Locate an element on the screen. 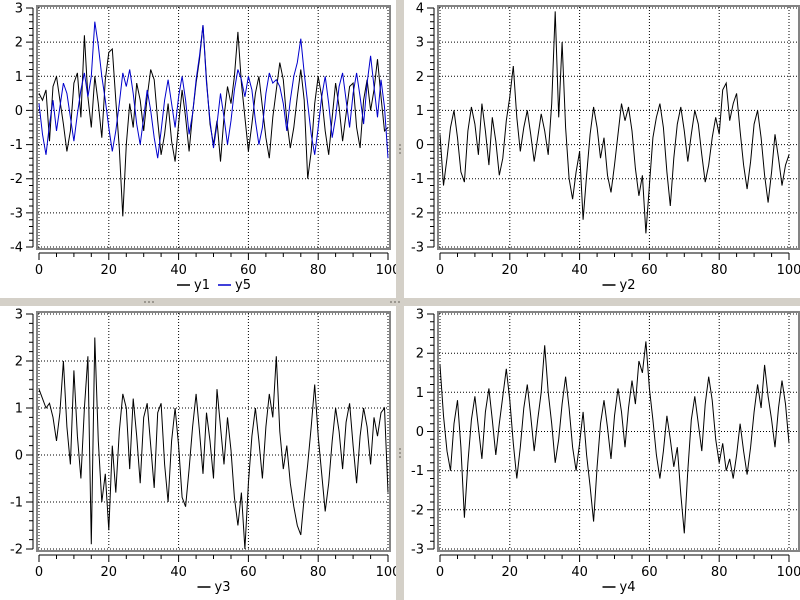 The image size is (800, 600). svg-text: y3 is located at coordinates (223, 587).